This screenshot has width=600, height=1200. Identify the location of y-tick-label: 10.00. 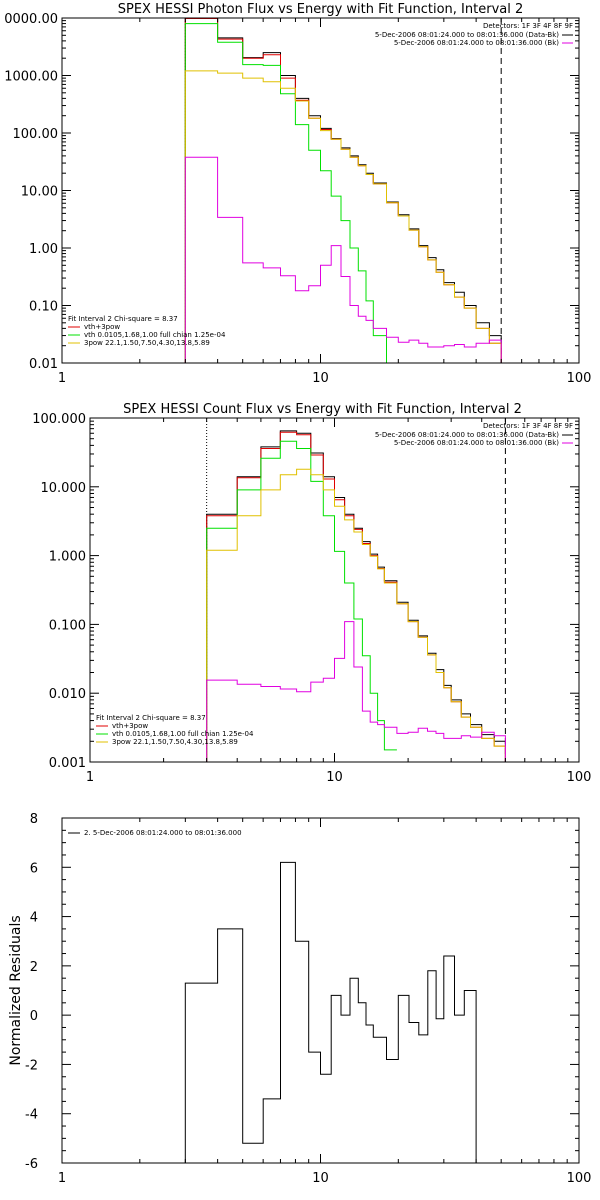
(39, 192).